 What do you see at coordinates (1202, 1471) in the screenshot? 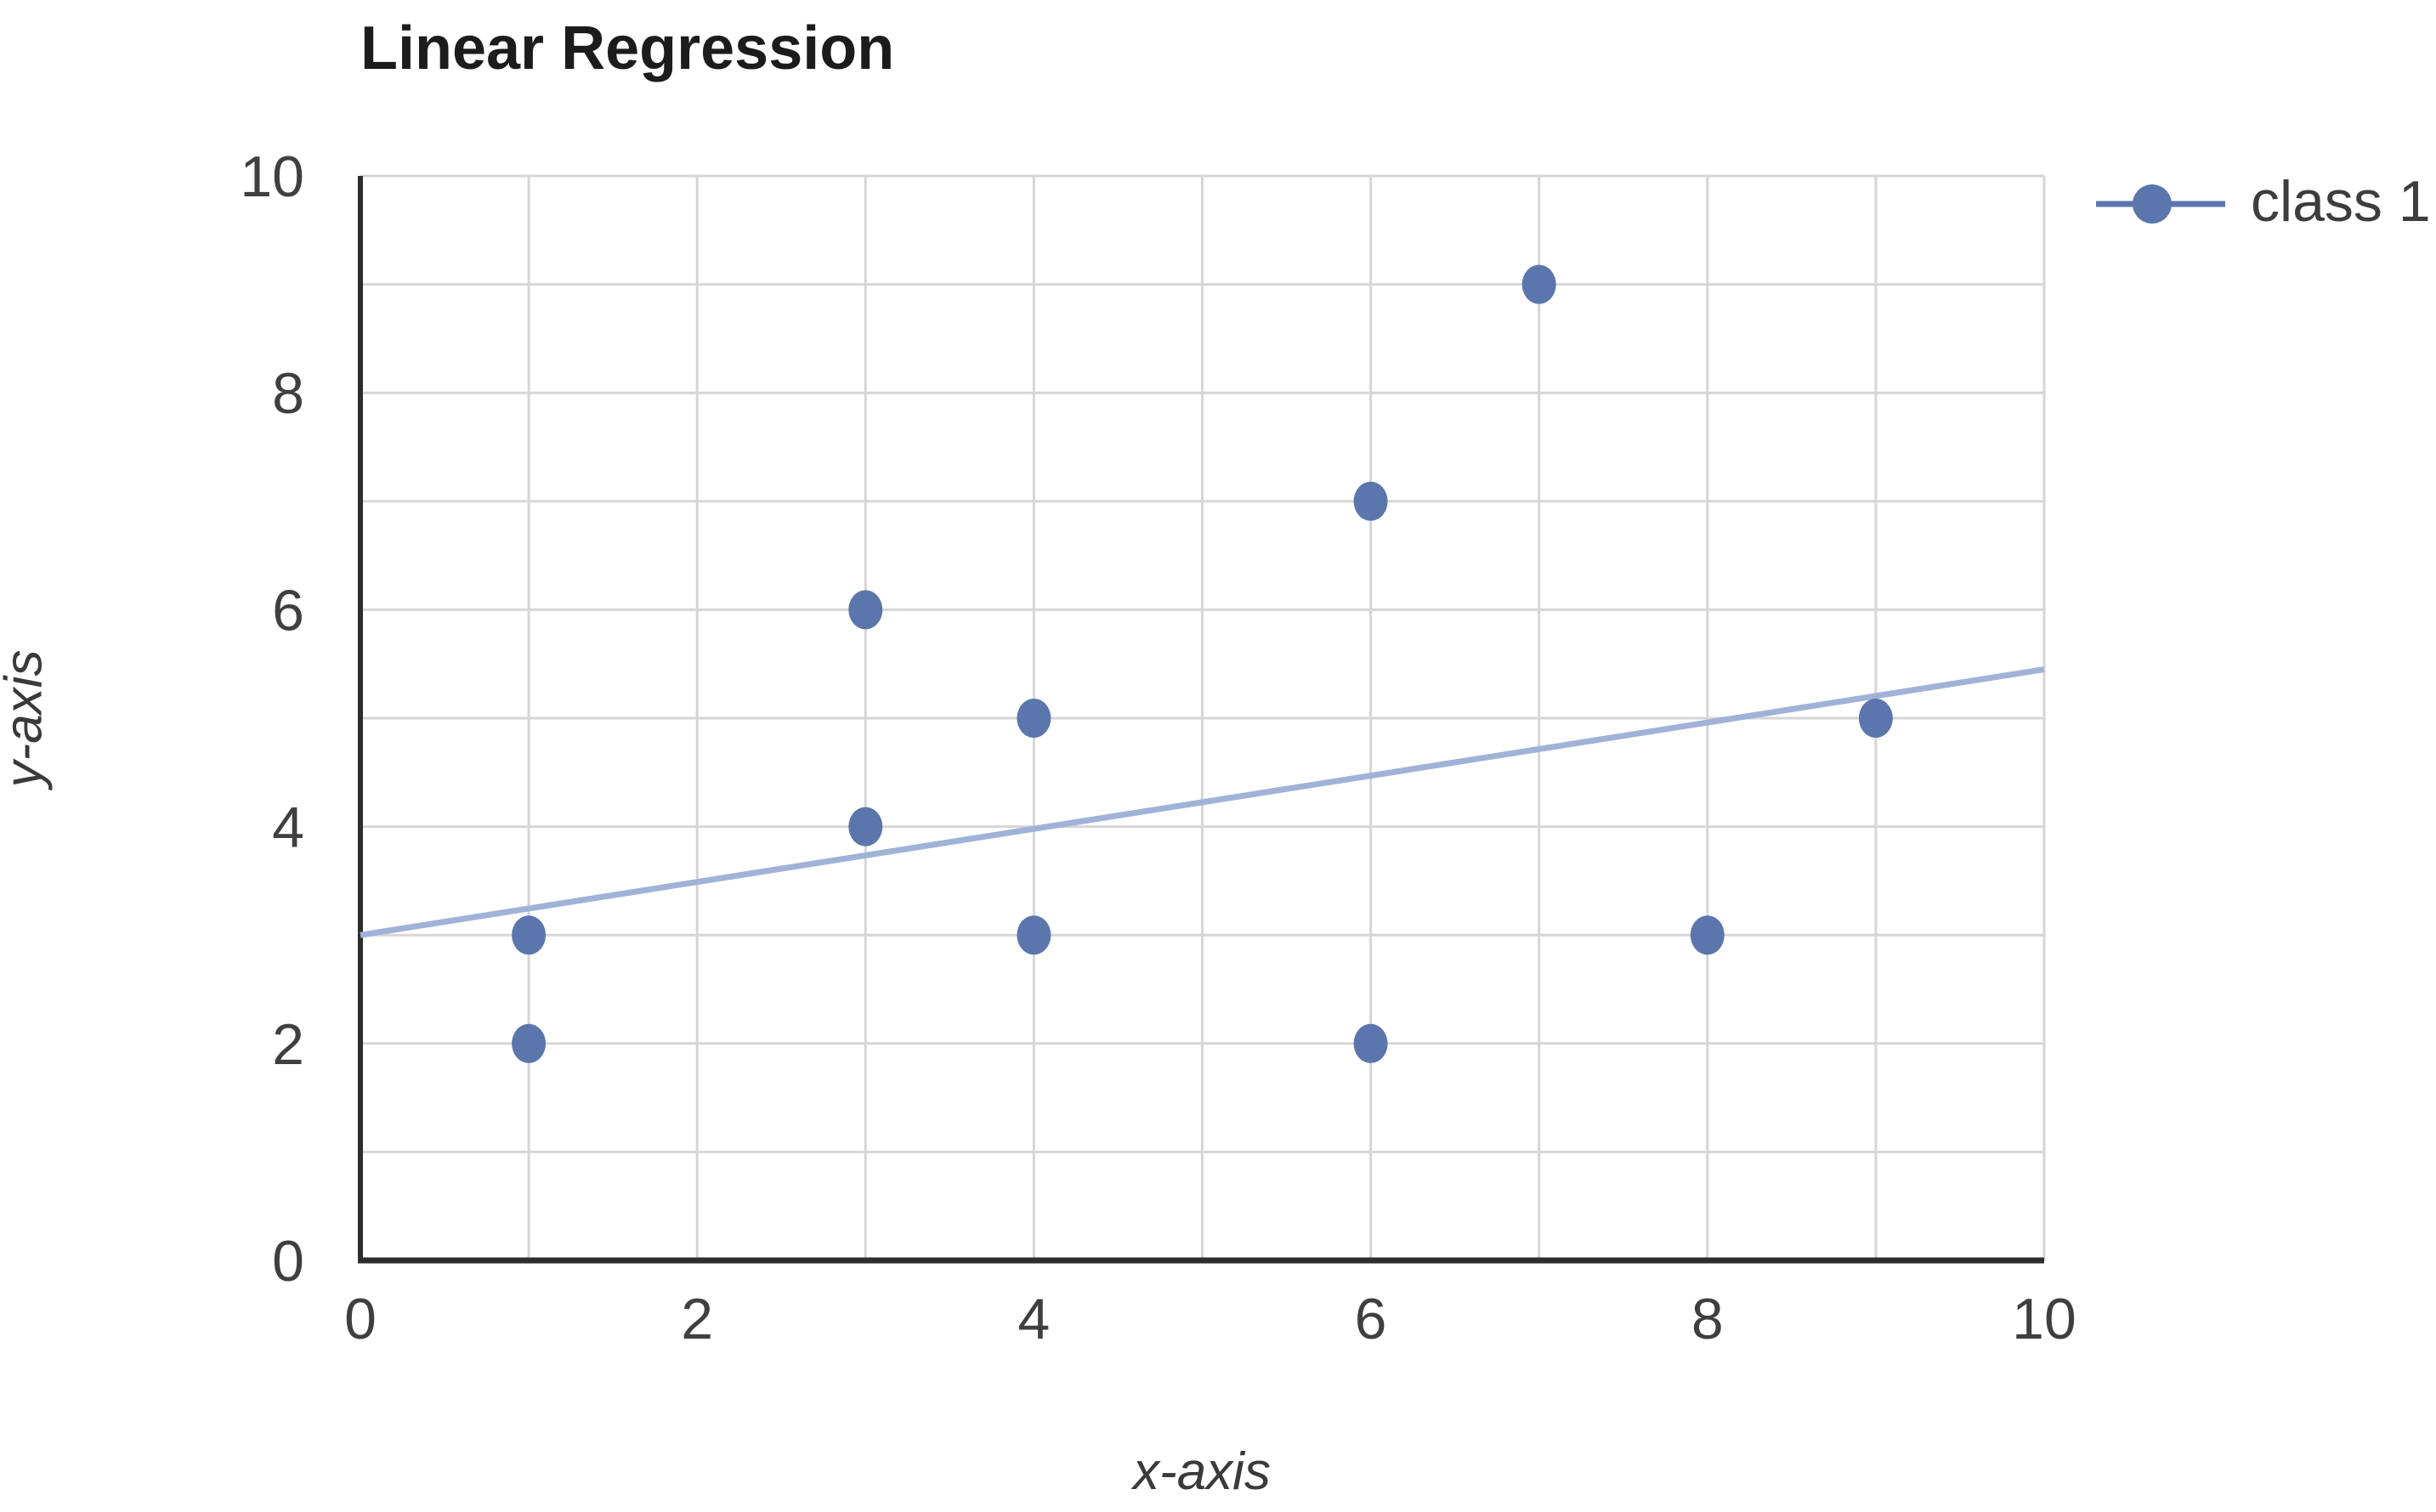
I see `x-axis-title: x-axis` at bounding box center [1202, 1471].